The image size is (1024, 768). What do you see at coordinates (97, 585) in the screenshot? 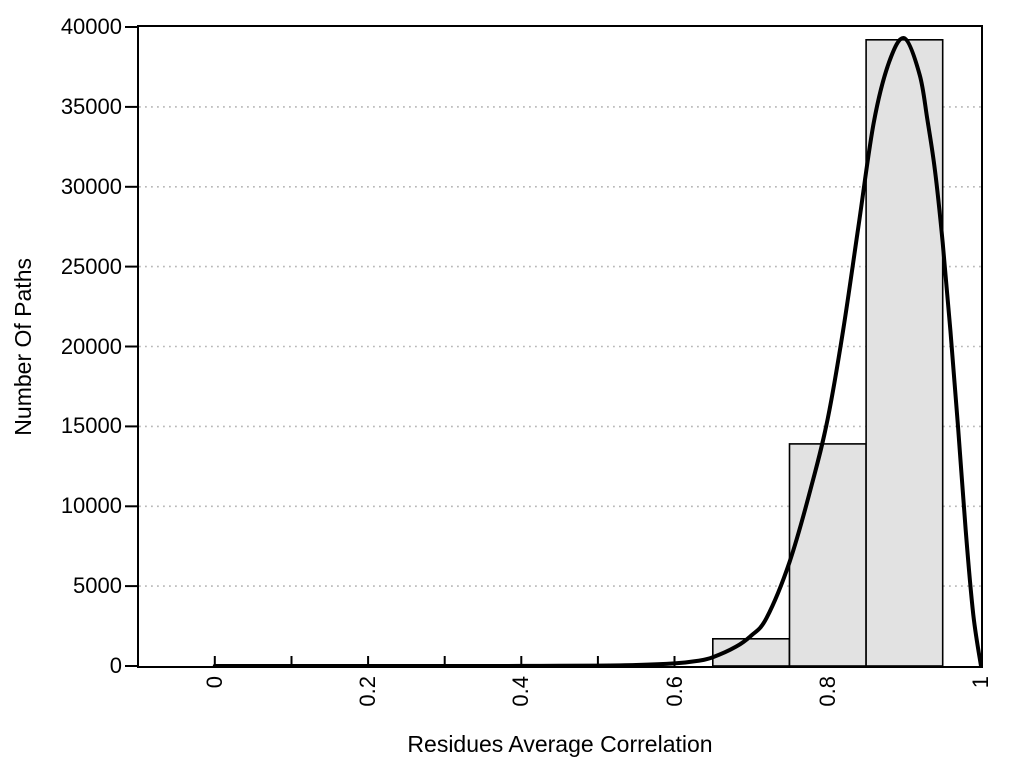
I see `y-tick-label: 5000` at bounding box center [97, 585].